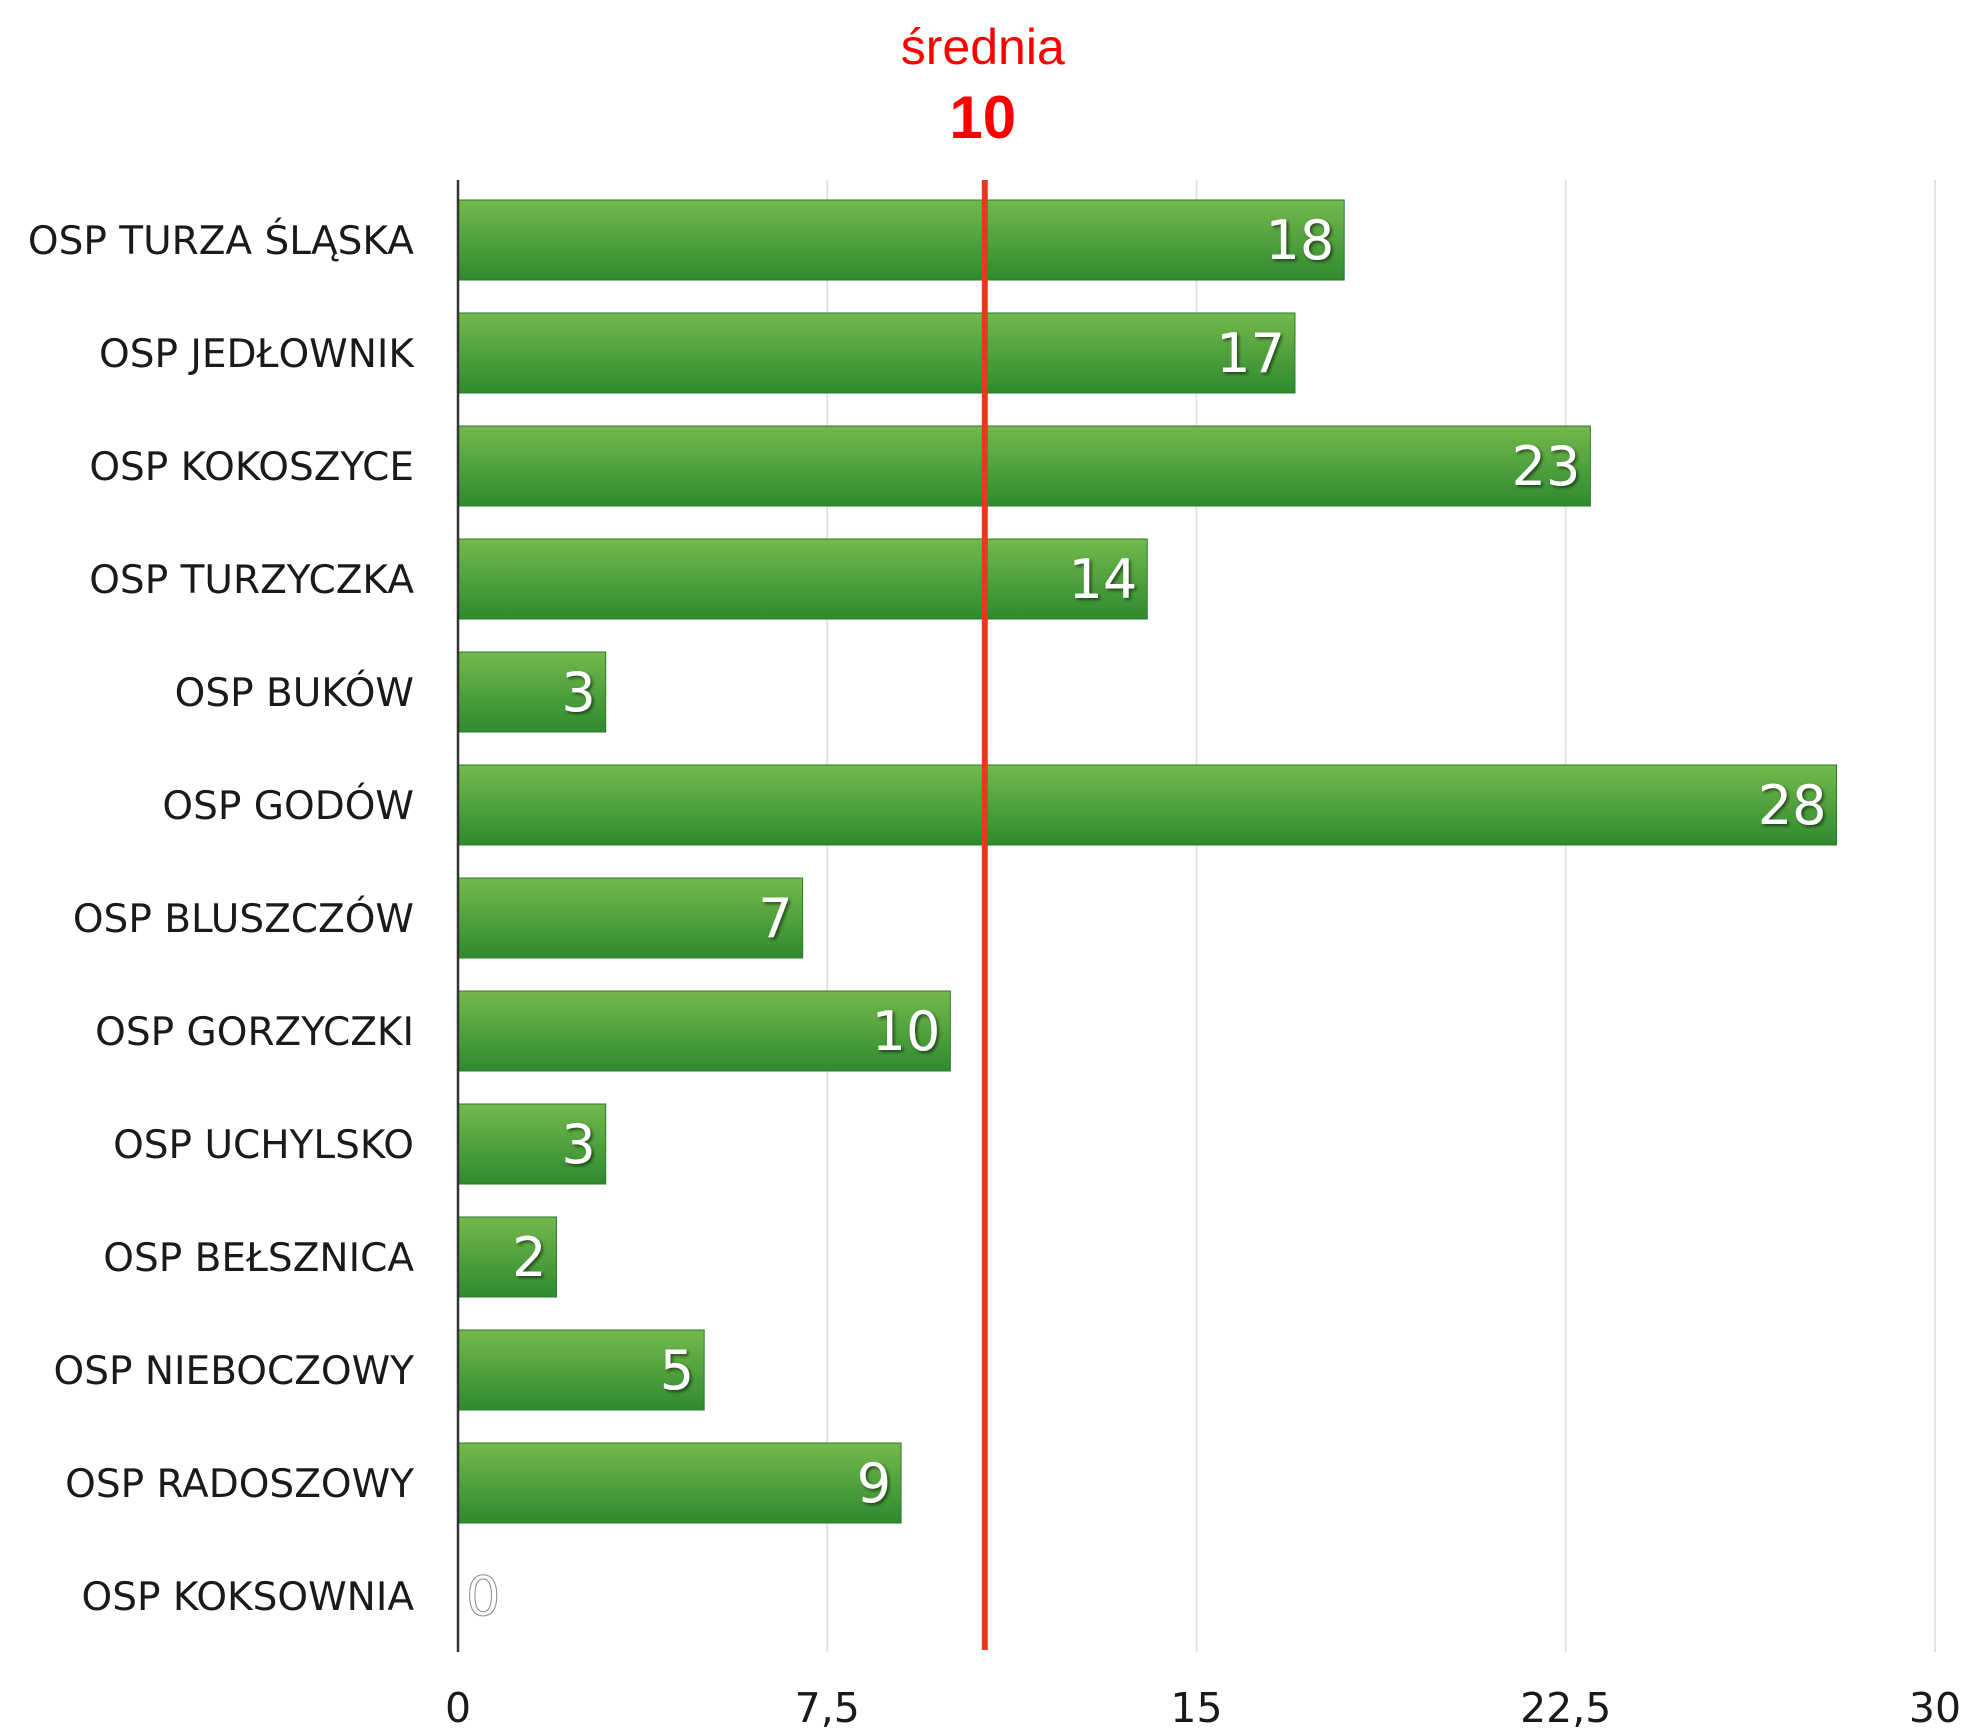 This screenshot has height=1733, width=1962. Describe the element at coordinates (458, 1706) in the screenshot. I see `x-tick-label: 0` at that location.